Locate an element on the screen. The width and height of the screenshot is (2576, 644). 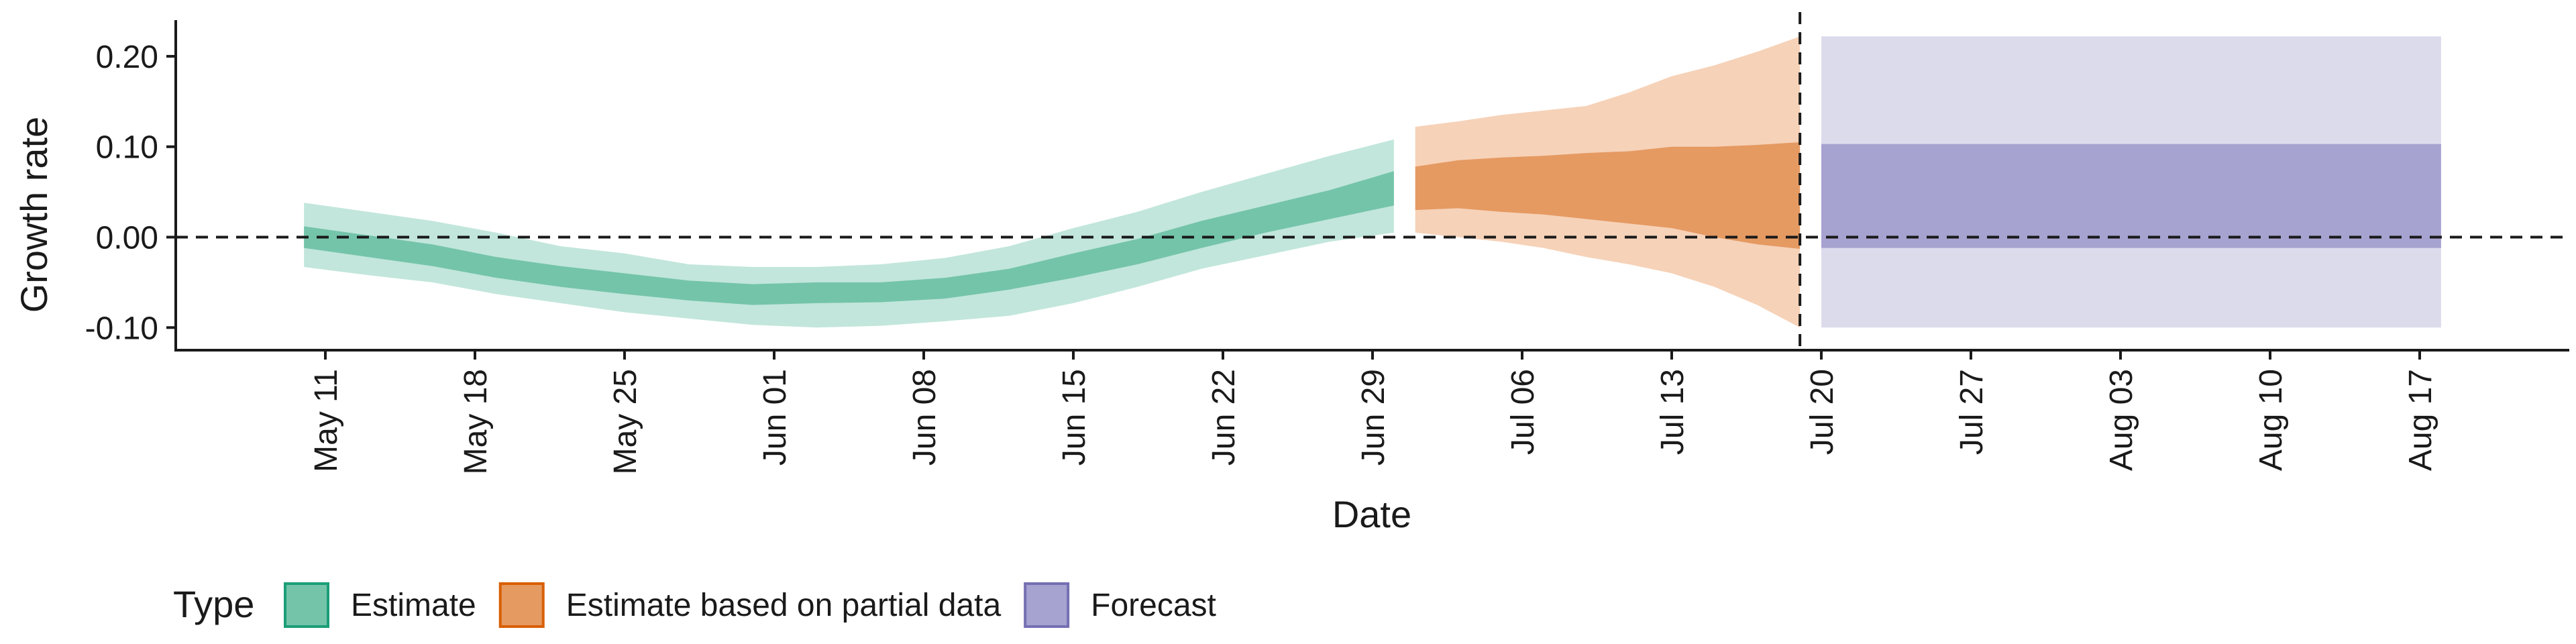
x-axis-title: Date is located at coordinates (1371, 514).